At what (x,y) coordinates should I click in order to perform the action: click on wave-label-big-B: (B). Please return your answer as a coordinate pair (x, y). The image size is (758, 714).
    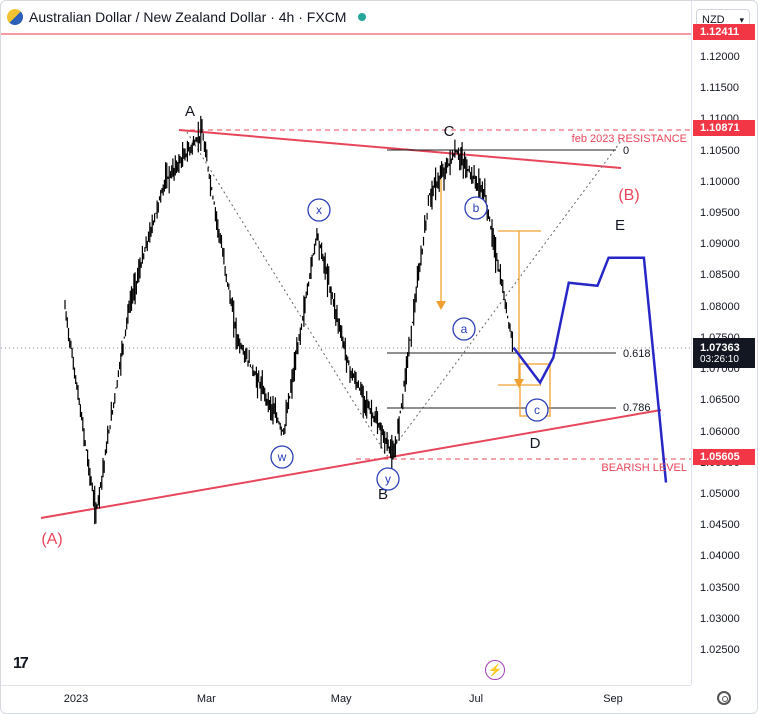
    Looking at the image, I should click on (628, 195).